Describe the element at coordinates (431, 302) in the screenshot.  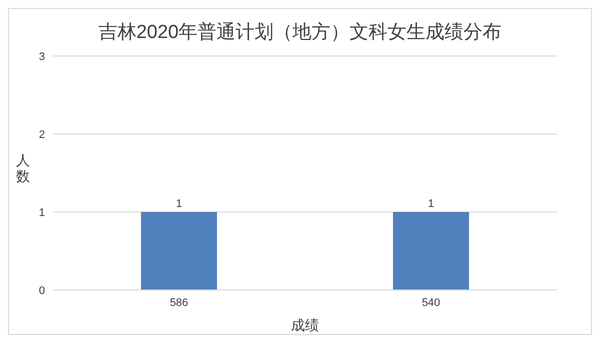
I see `x-tick-label: 540` at that location.